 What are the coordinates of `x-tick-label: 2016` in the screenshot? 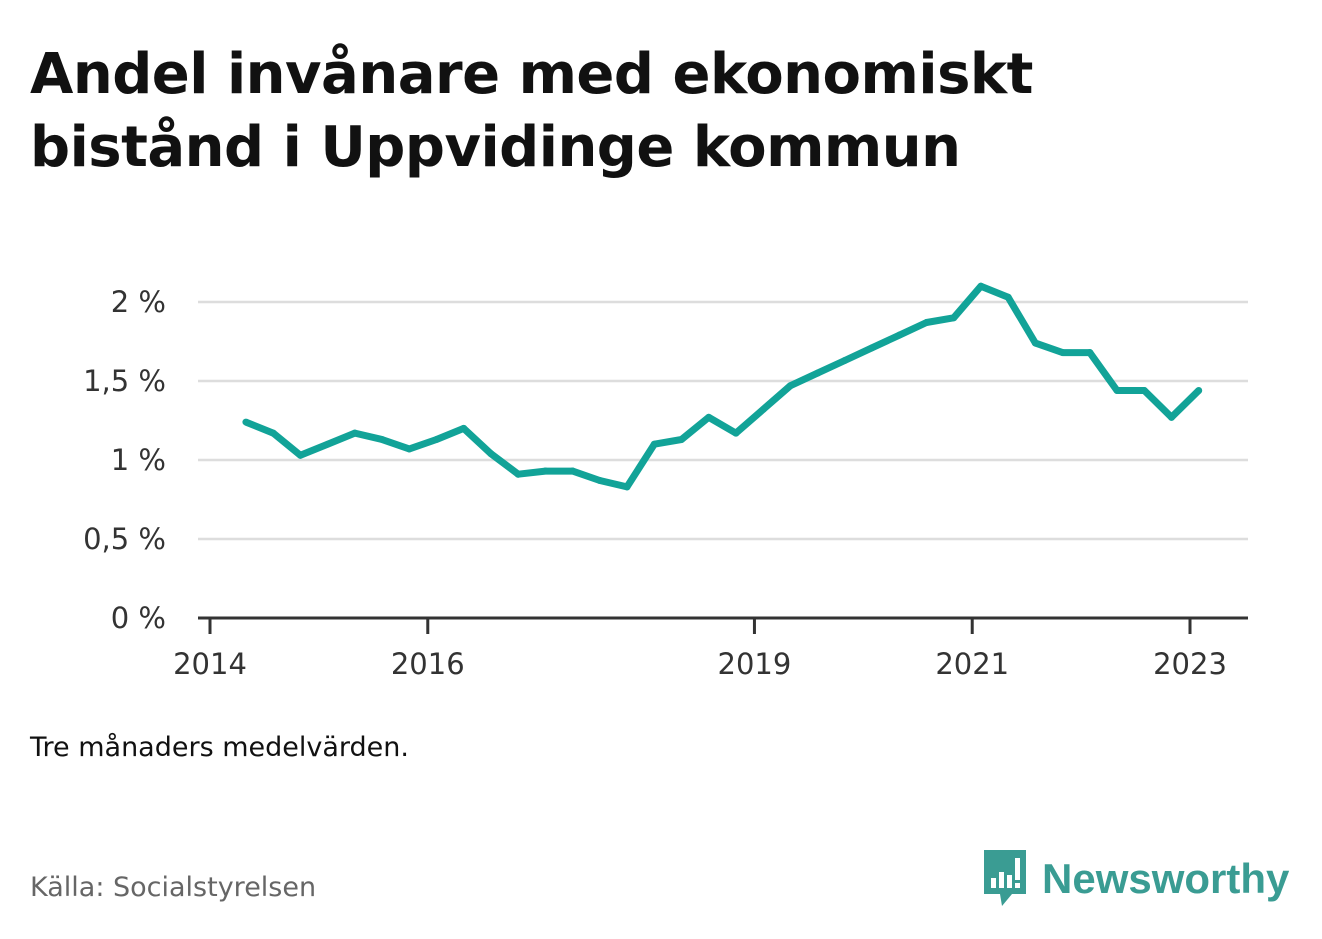 It's located at (428, 664).